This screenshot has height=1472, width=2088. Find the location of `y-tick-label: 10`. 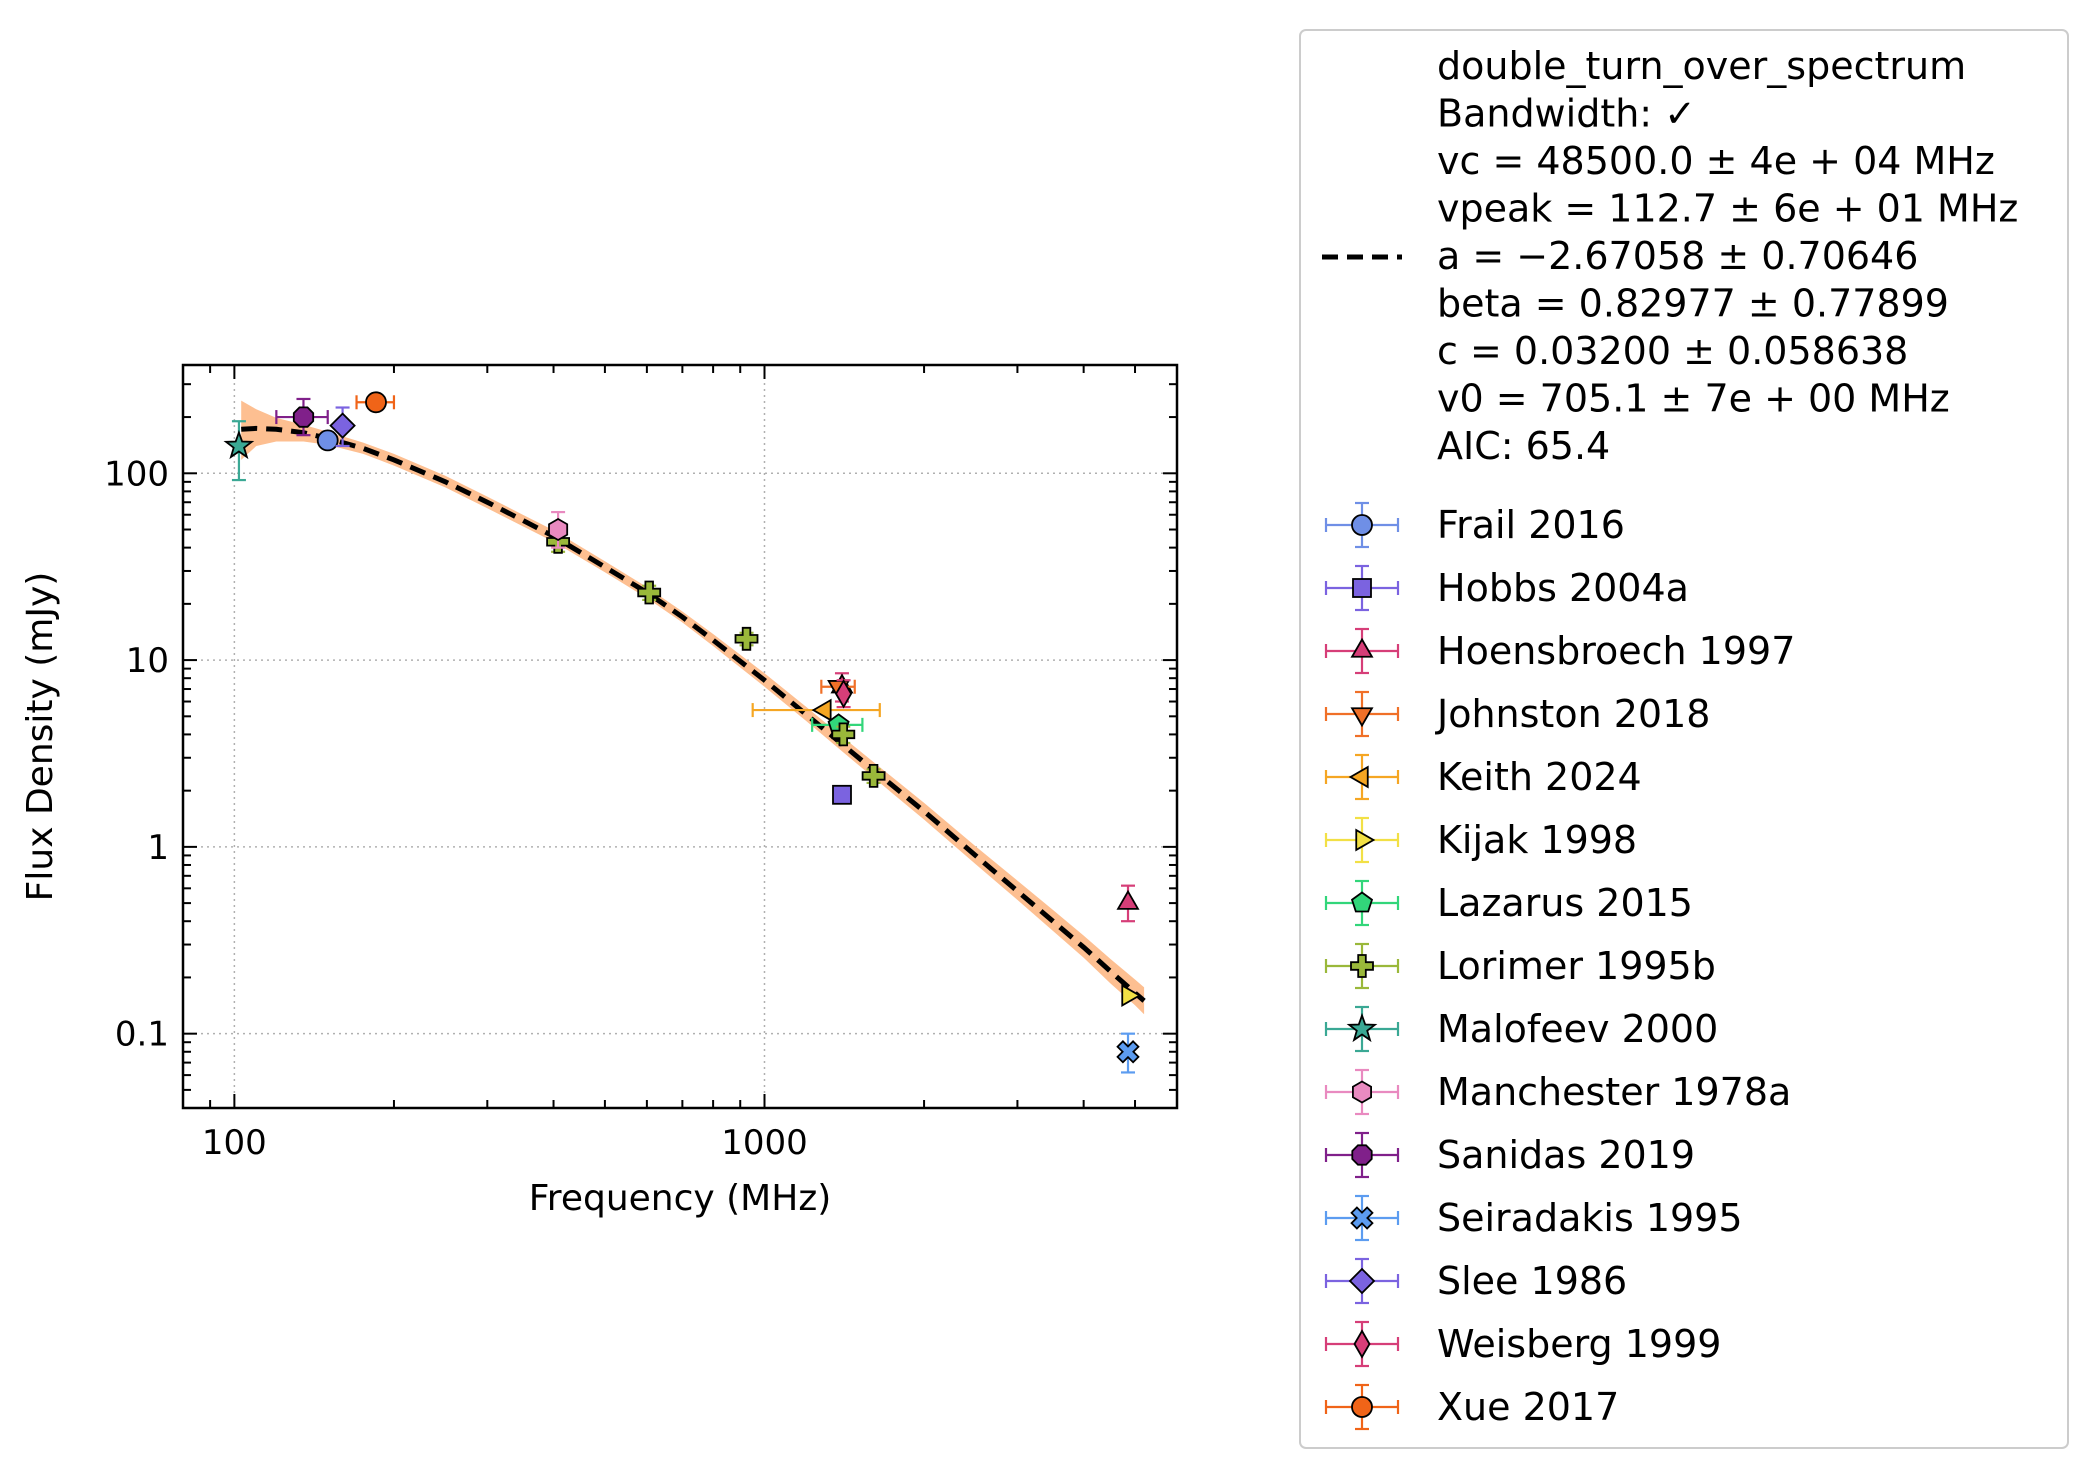

y-tick-label: 10 is located at coordinates (147, 661).